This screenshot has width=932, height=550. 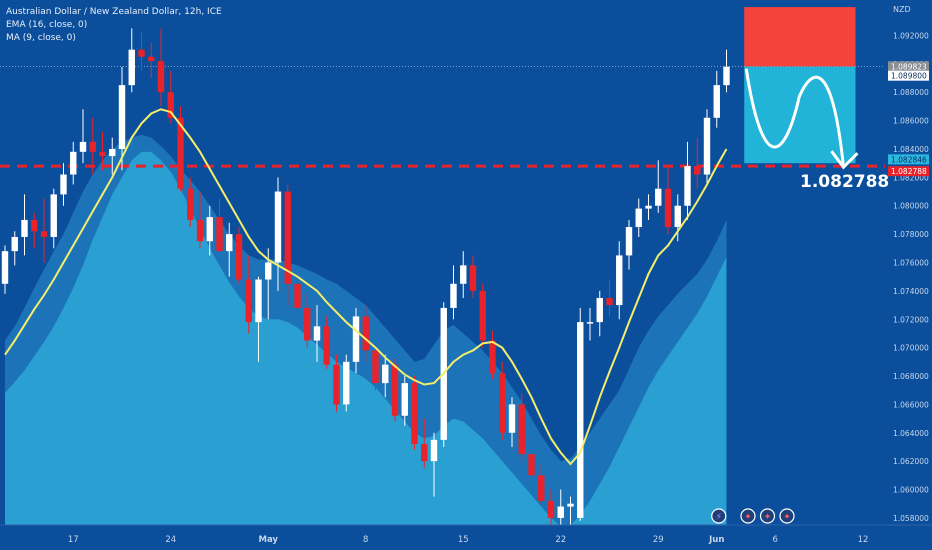 I want to click on time-axis-panel, so click(x=466, y=537).